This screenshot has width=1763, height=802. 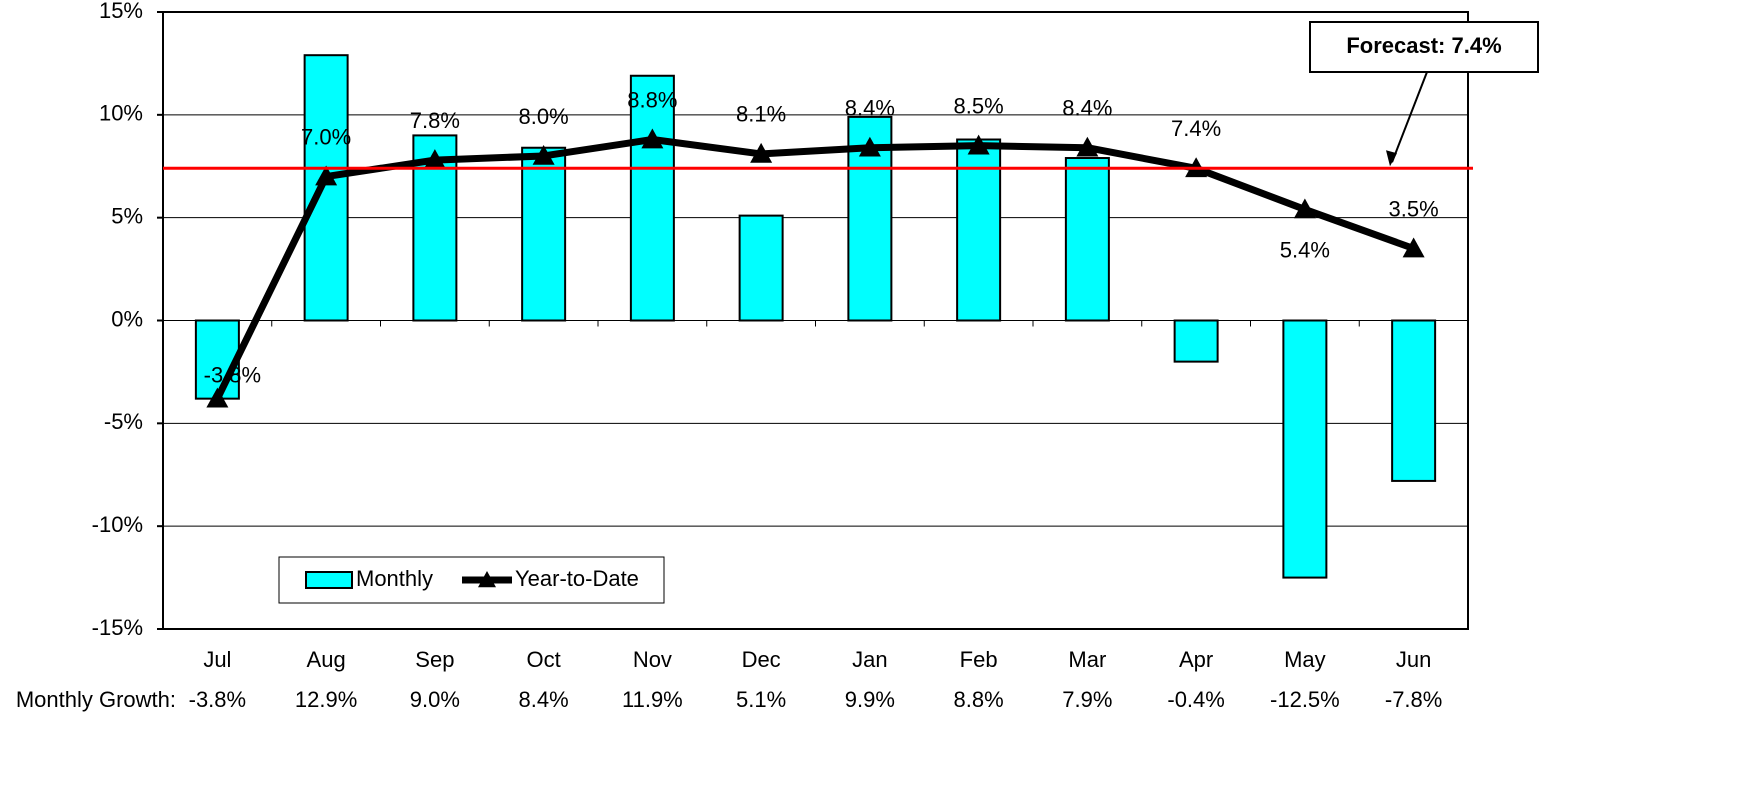 What do you see at coordinates (434, 659) in the screenshot?
I see `x-tick-label: Sep` at bounding box center [434, 659].